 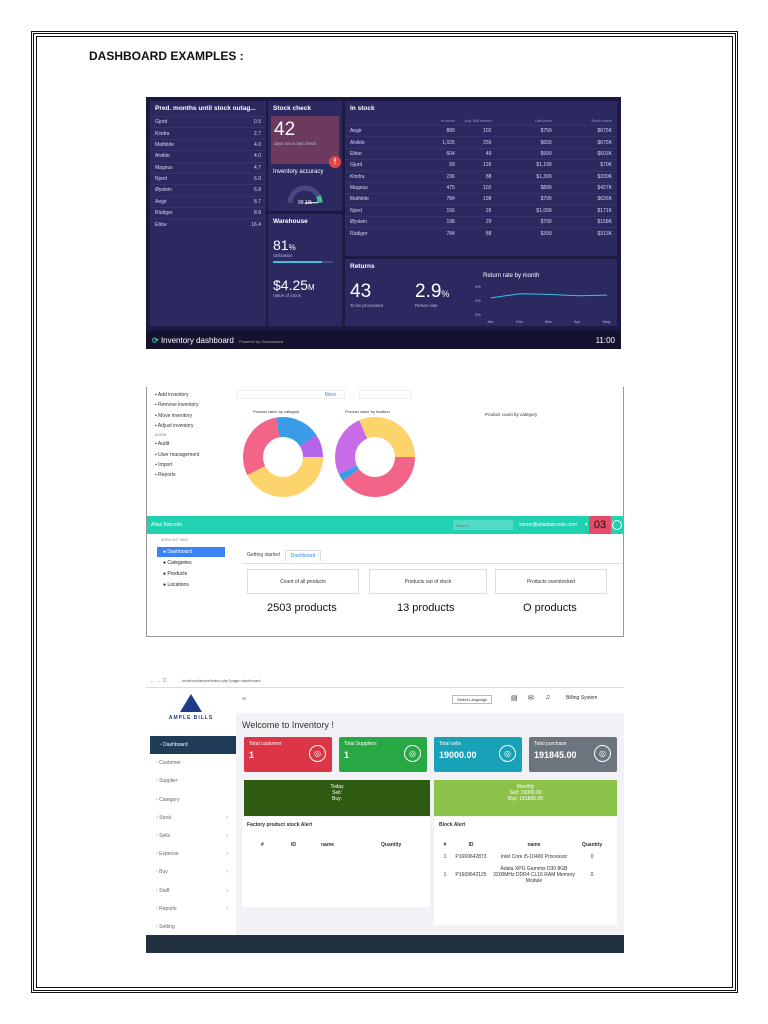 I want to click on menu-item: ▪ Move inventory, so click(x=174, y=415).